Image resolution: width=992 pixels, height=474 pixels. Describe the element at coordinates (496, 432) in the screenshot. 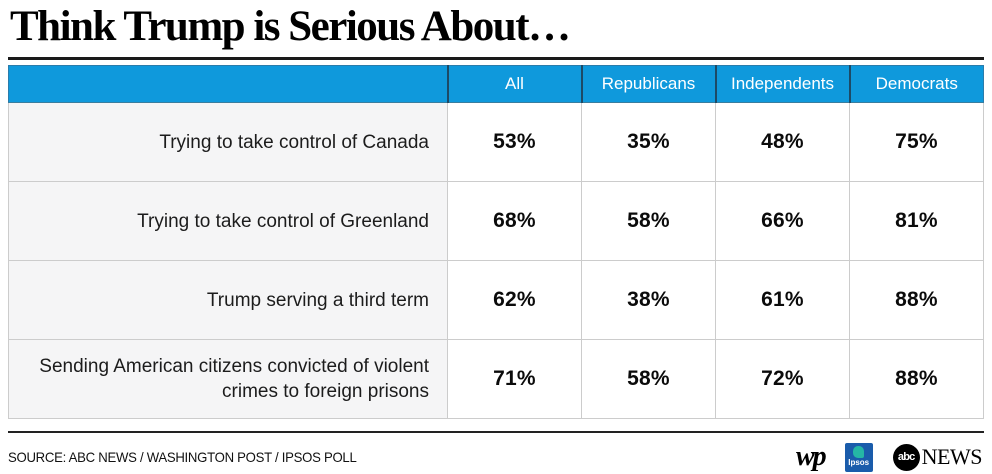

I see `footer-divider` at that location.